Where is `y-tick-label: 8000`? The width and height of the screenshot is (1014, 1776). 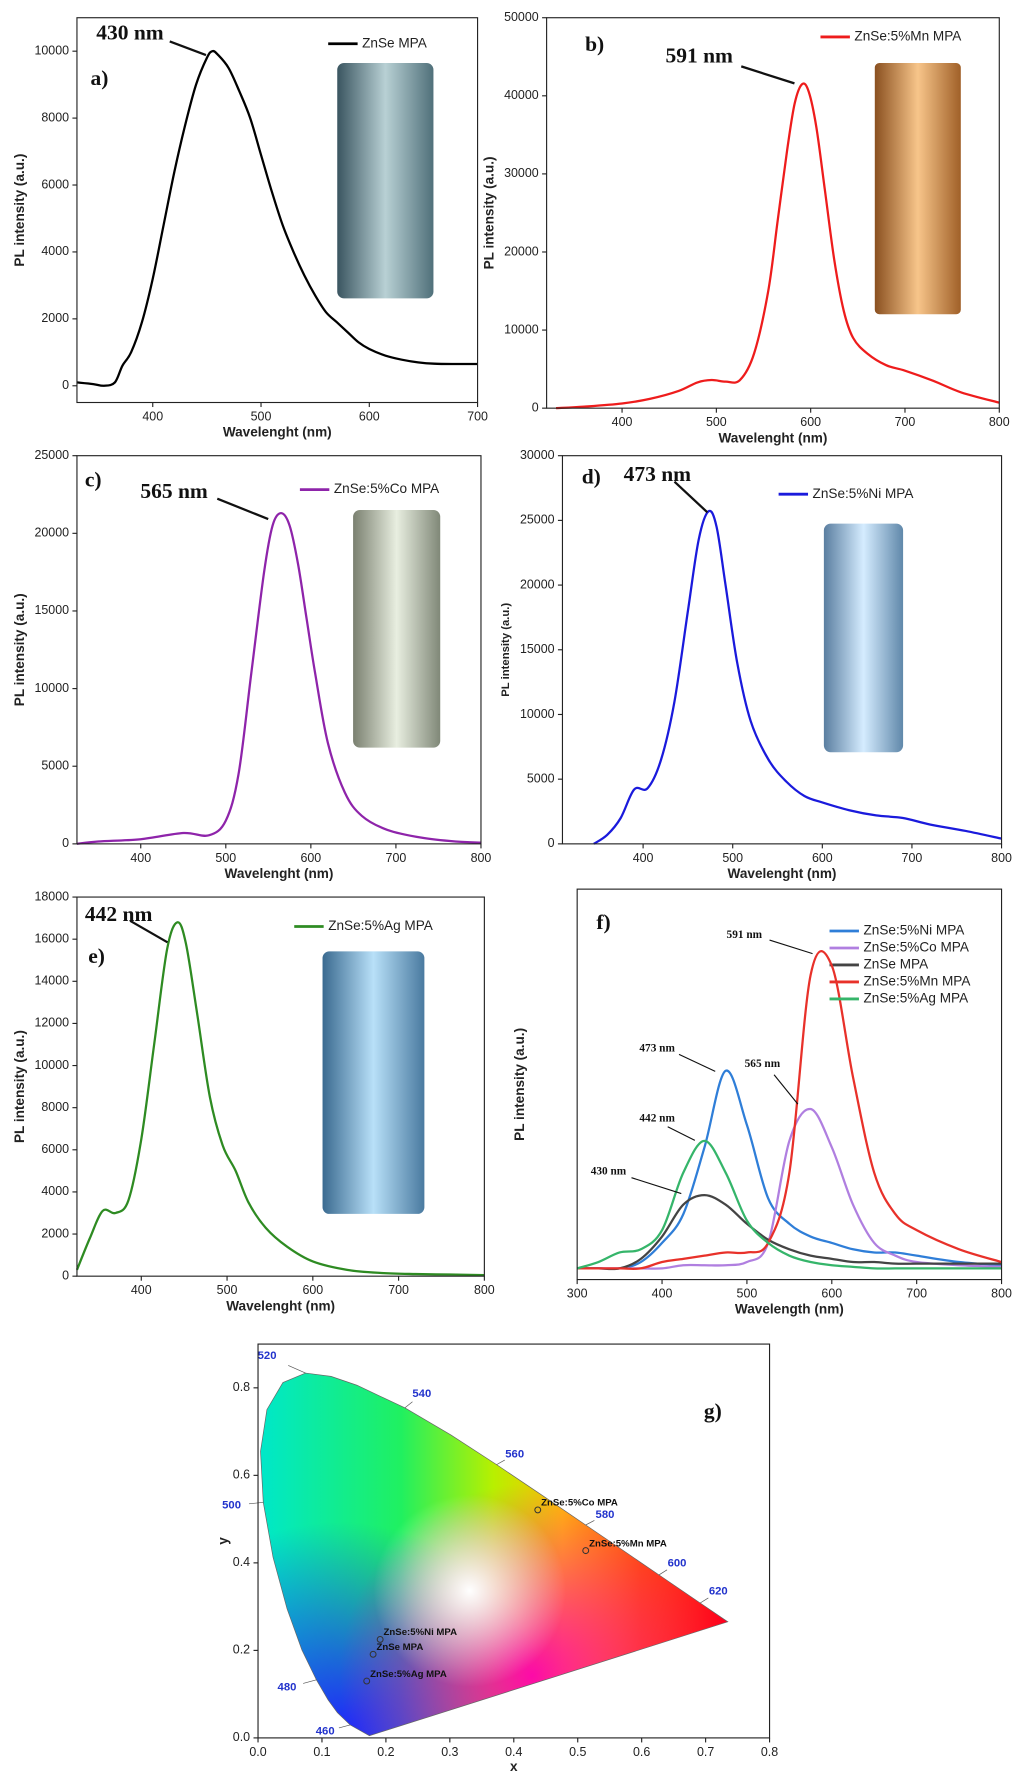
y-tick-label: 8000 is located at coordinates (55, 1107).